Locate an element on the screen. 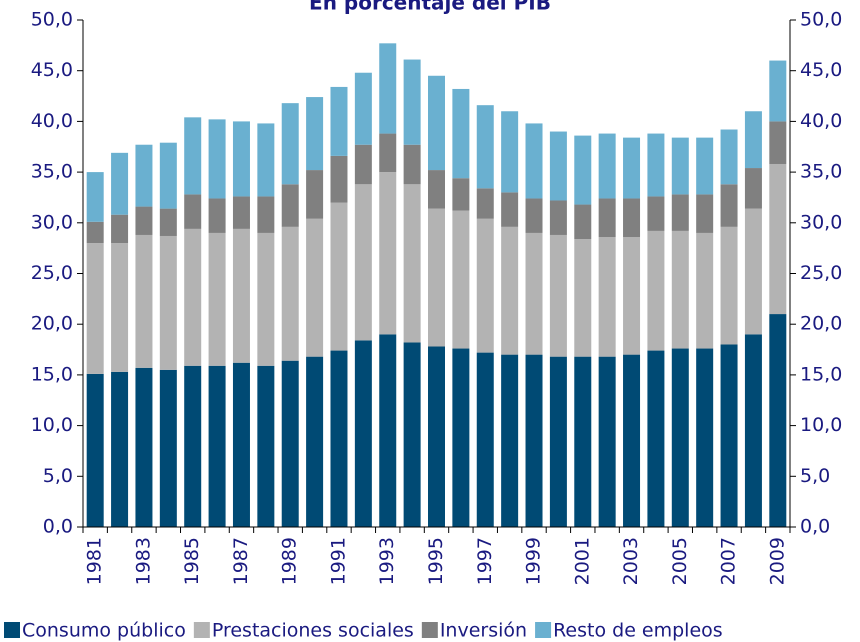 This screenshot has width=860, height=642. y2-tick-label: 5,0 is located at coordinates (815, 476).